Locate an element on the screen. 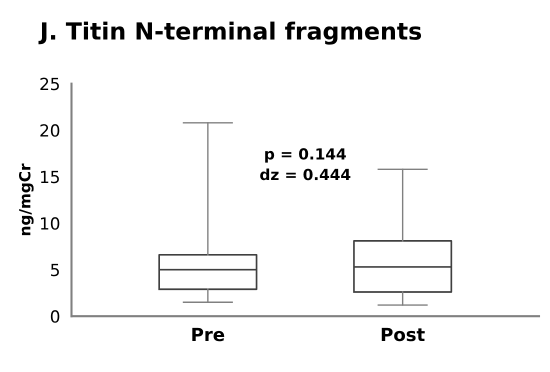 This screenshot has width=550, height=372. y-tick-label: 0 is located at coordinates (55, 316).